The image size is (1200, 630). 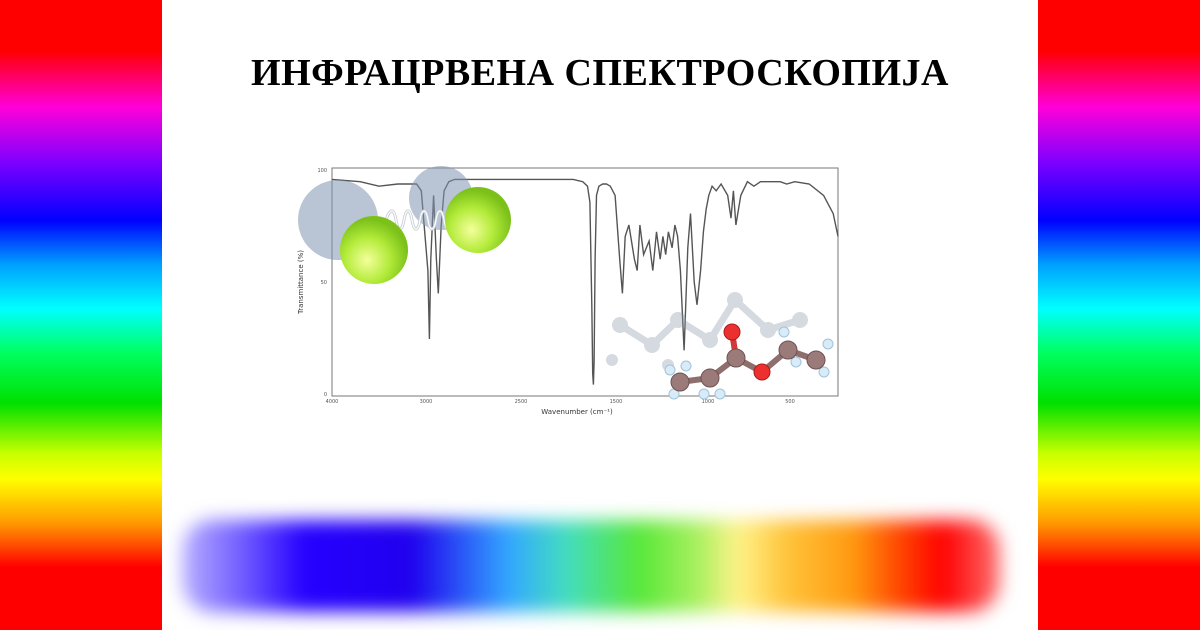 I want to click on rainbow-band-left, so click(x=81, y=315).